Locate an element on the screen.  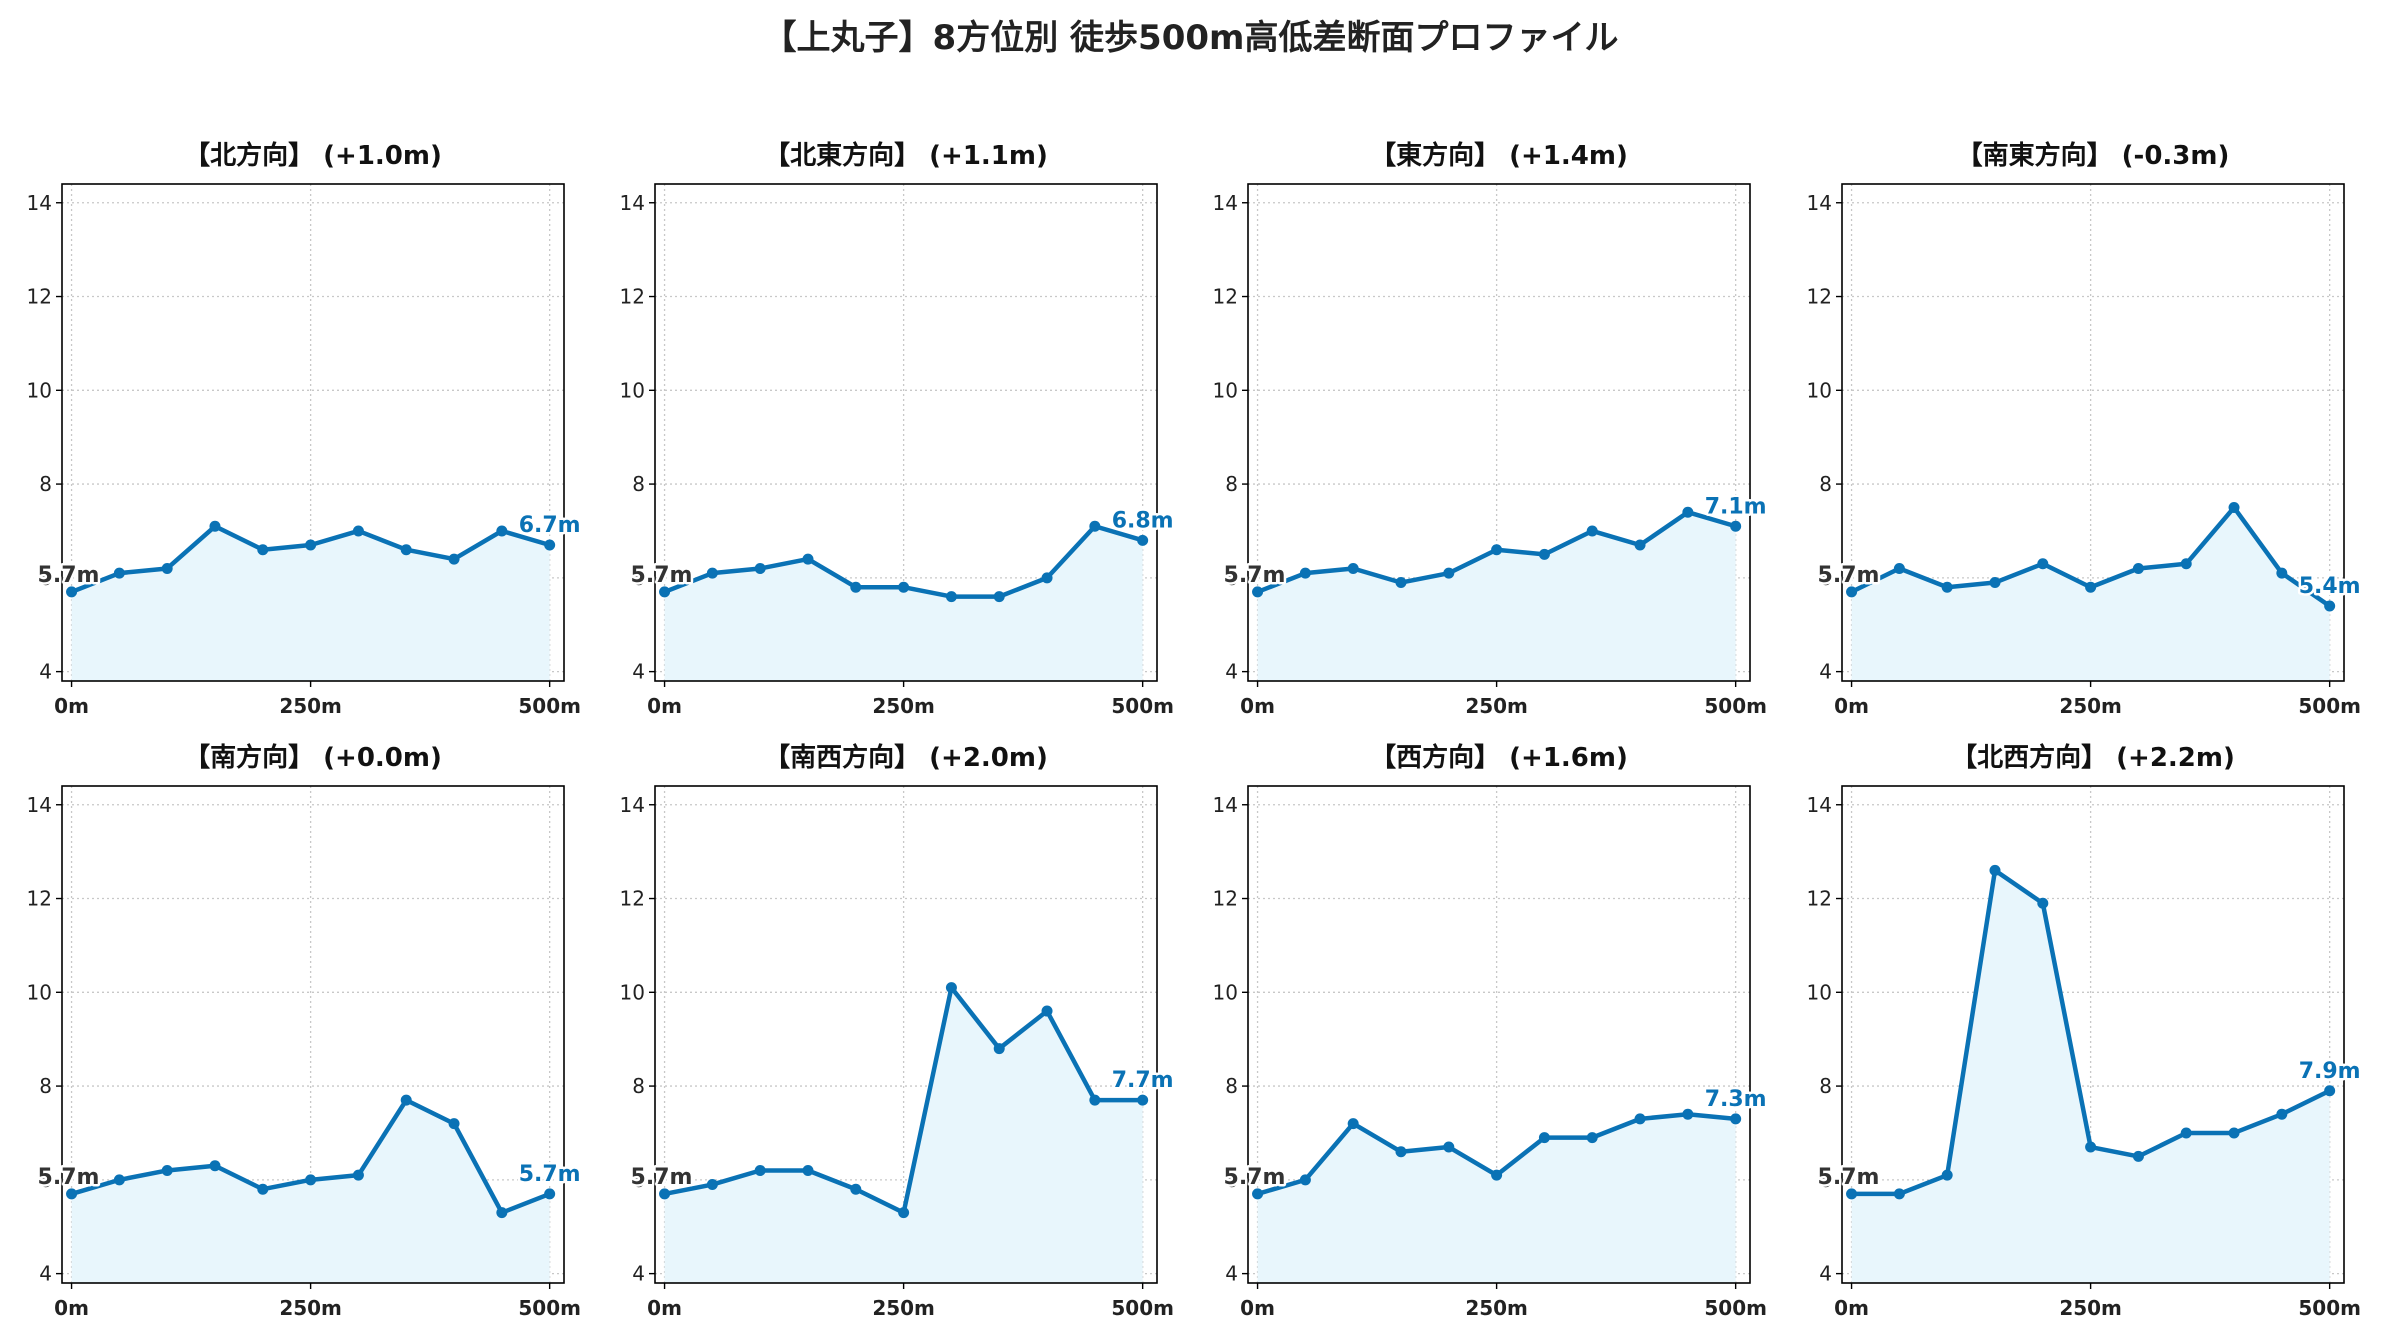
end-value-label: 6.7m is located at coordinates (550, 525).